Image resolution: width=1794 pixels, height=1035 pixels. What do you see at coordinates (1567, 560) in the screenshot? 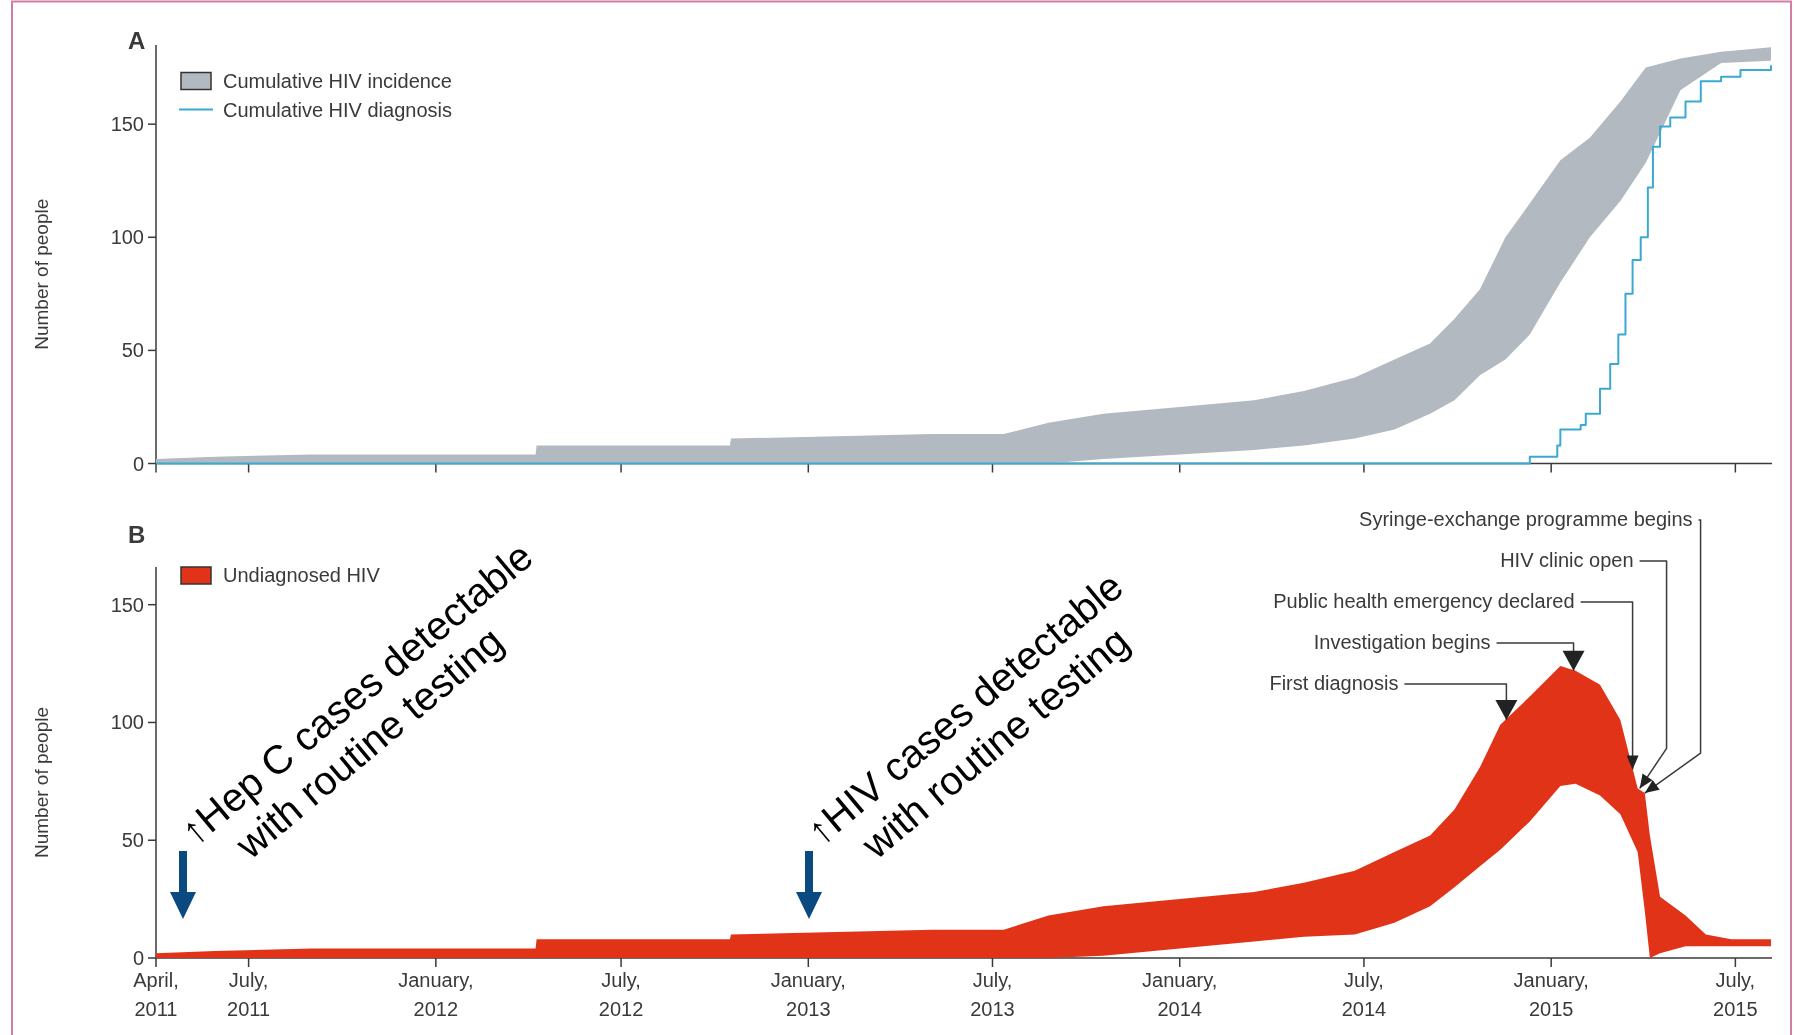
I see `annotation: HIV clinic open` at bounding box center [1567, 560].